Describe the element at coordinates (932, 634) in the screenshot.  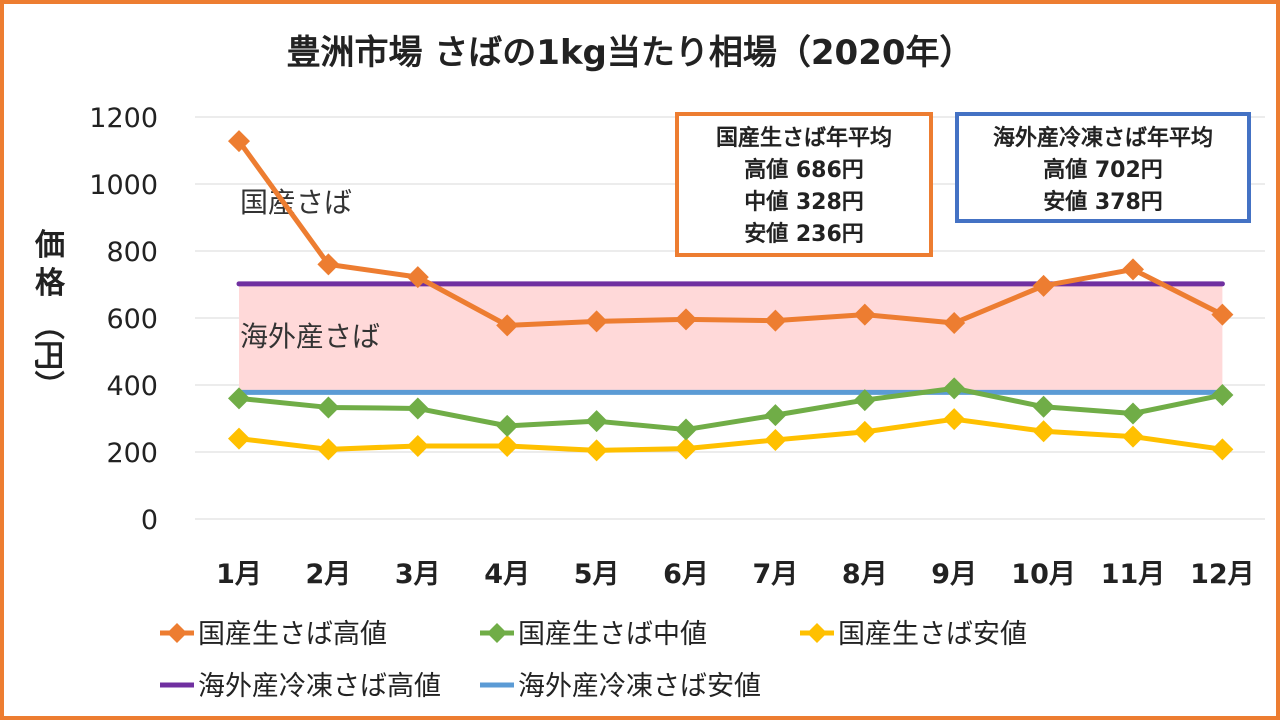
I see `legend-label: 国産生さば安値` at that location.